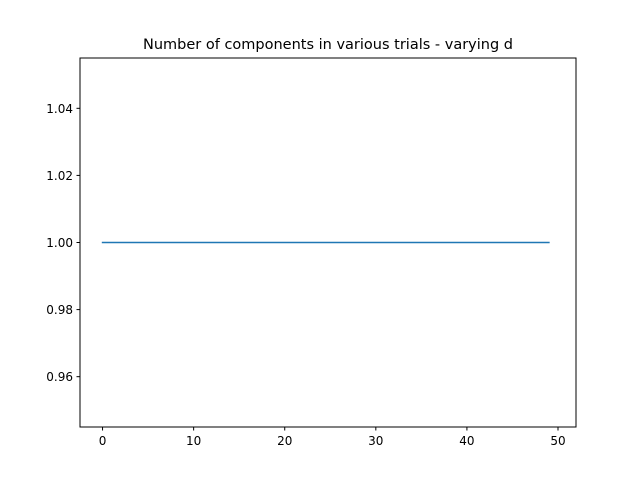  What do you see at coordinates (193, 441) in the screenshot?
I see `x-tick-label: 10` at bounding box center [193, 441].